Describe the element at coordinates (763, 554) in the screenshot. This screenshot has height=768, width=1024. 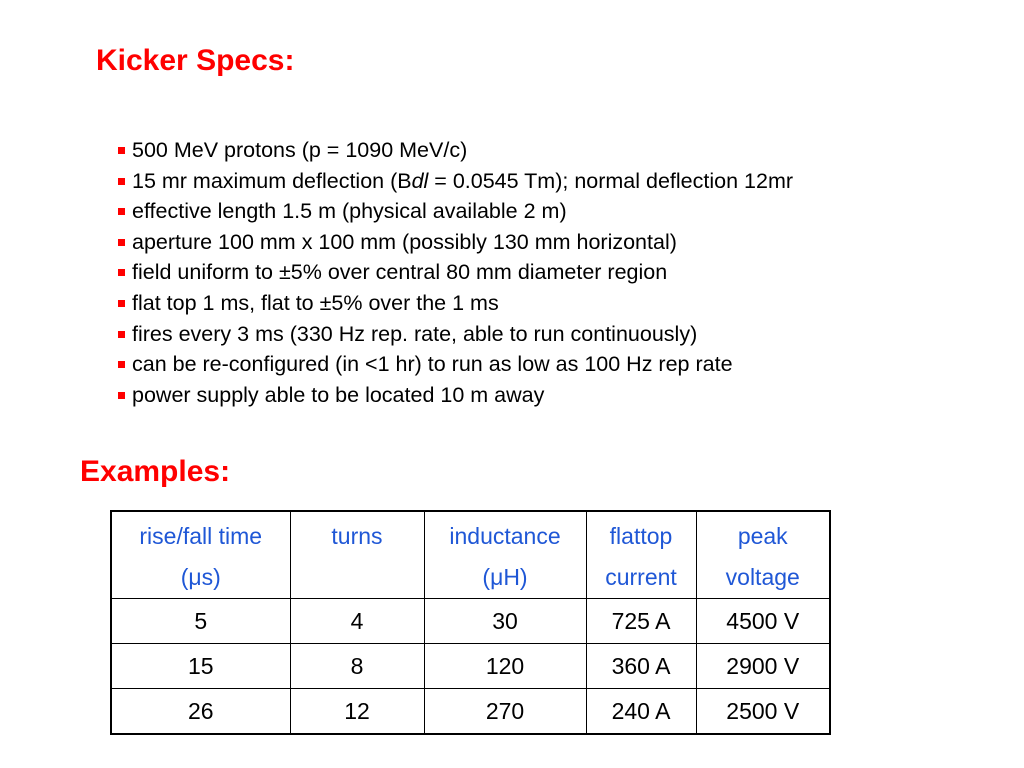
I see `column-header-peak-voltage: peak voltage` at that location.